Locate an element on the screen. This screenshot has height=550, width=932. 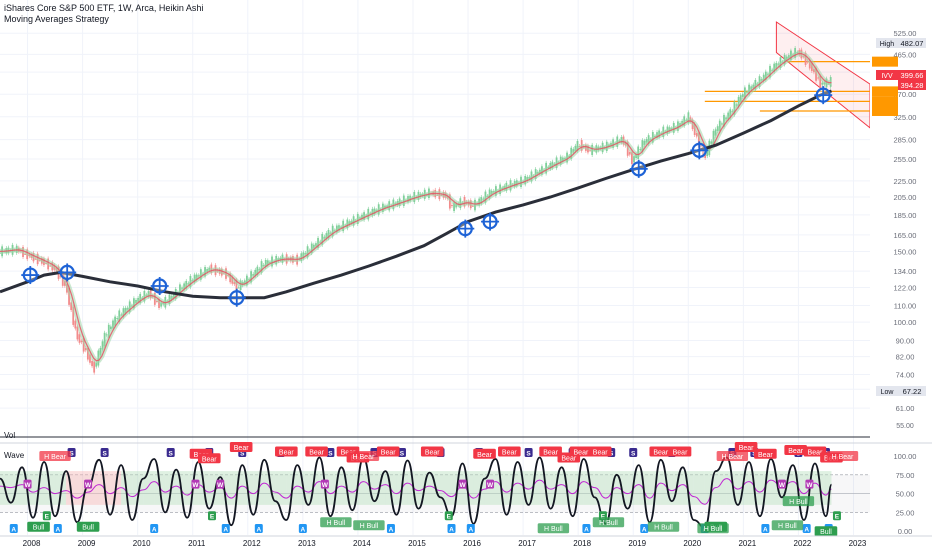
a-badge-10-bg is located at coordinates (644, 528).